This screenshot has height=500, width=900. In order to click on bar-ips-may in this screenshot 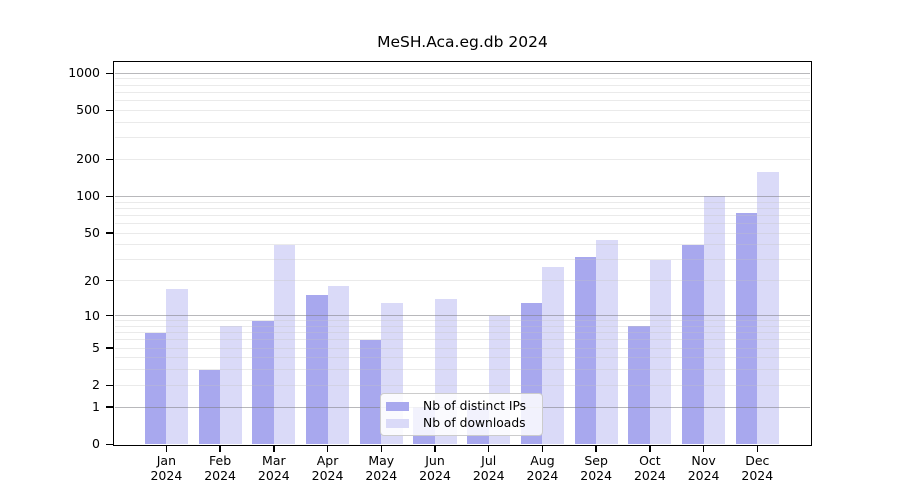, I will do `click(370, 392)`.